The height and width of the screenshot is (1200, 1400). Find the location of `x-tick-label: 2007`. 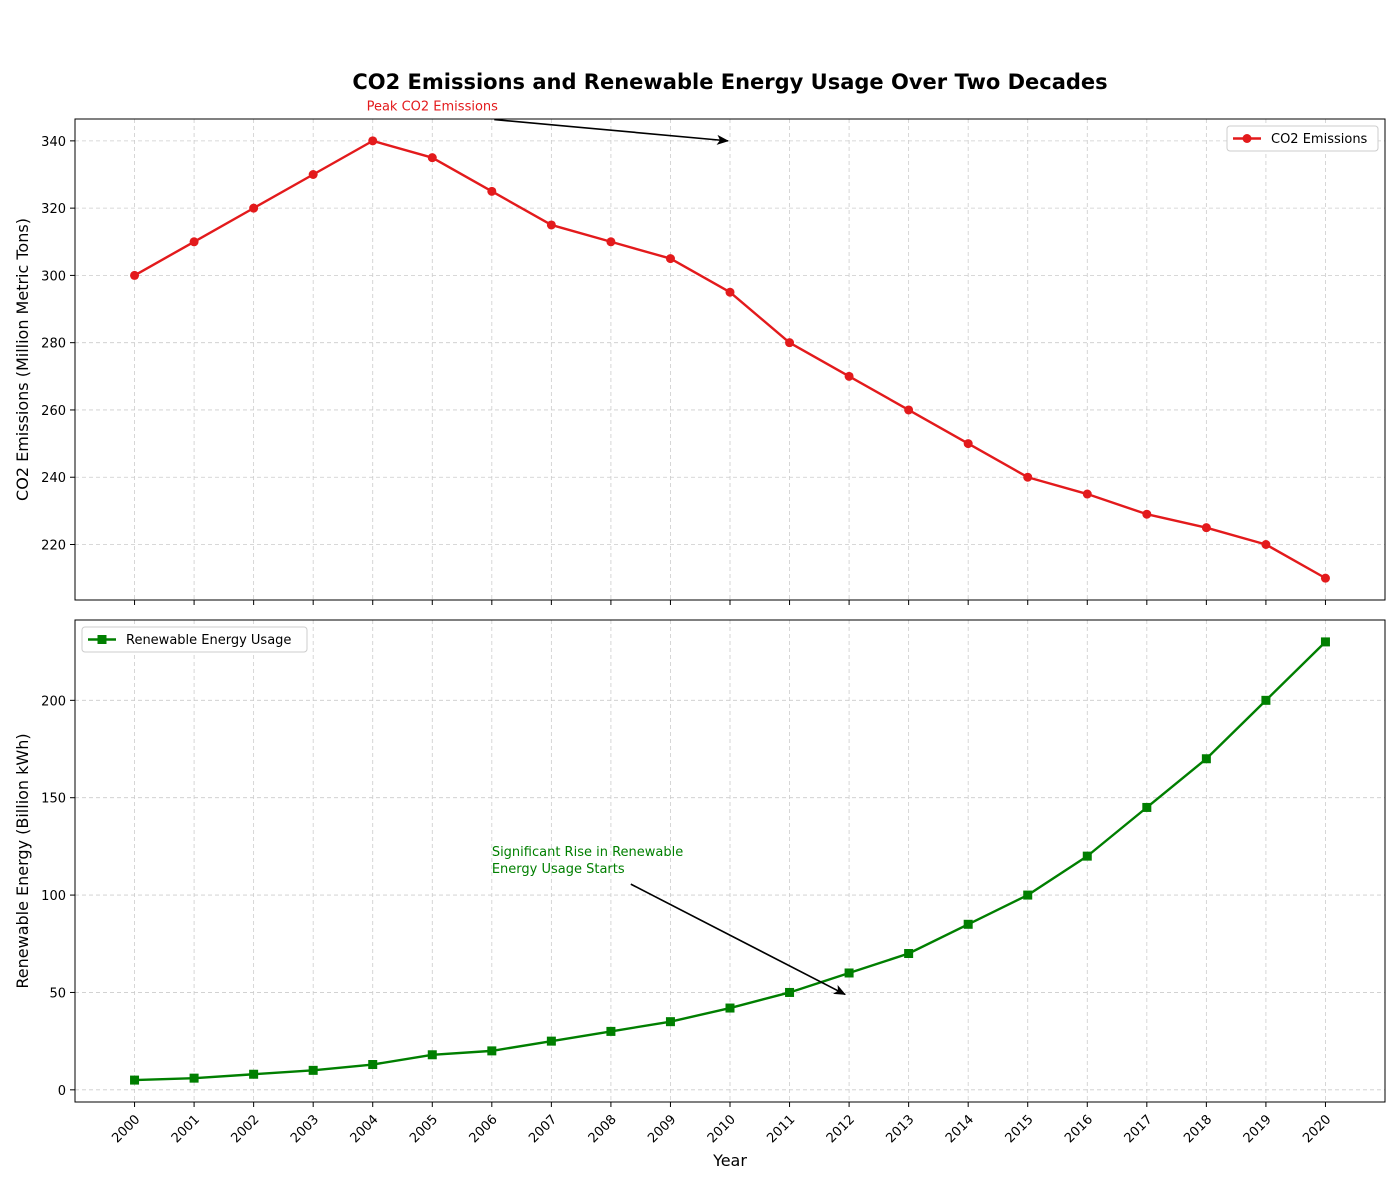

x-tick-label: 2007 is located at coordinates (543, 1129).